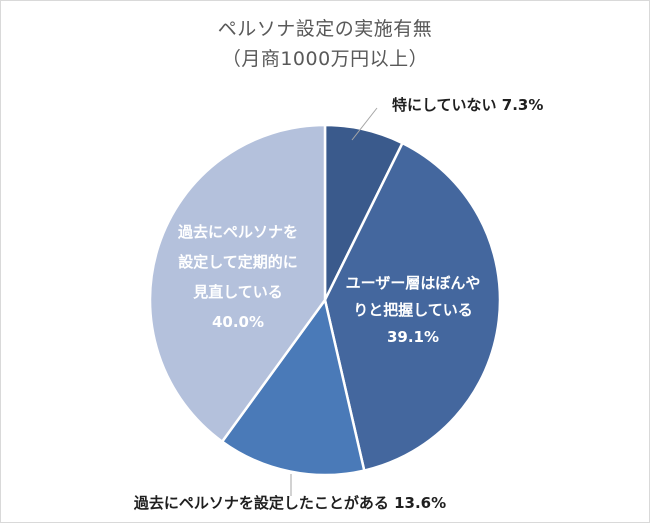 This screenshot has width=650, height=523. I want to click on slice-label-line: 設定して定期的に, so click(238, 262).